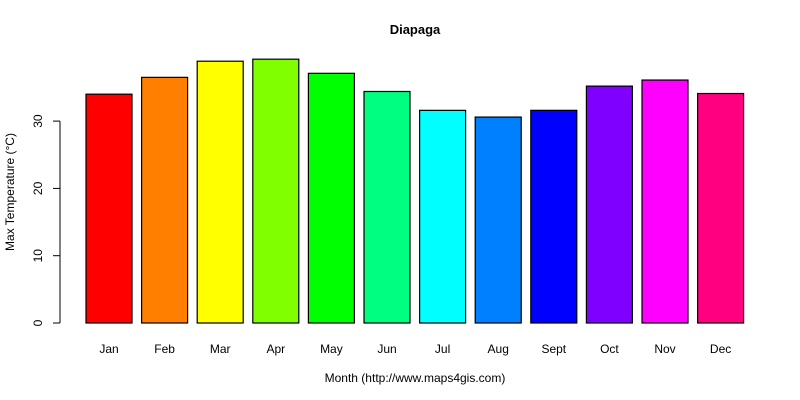 This screenshot has width=800, height=400. I want to click on x-tick-label: Oct, so click(609, 349).